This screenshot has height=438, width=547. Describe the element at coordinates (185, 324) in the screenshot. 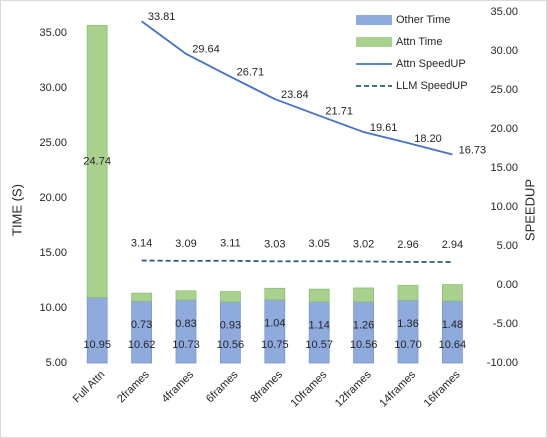

I see `data-label: 0.83` at that location.